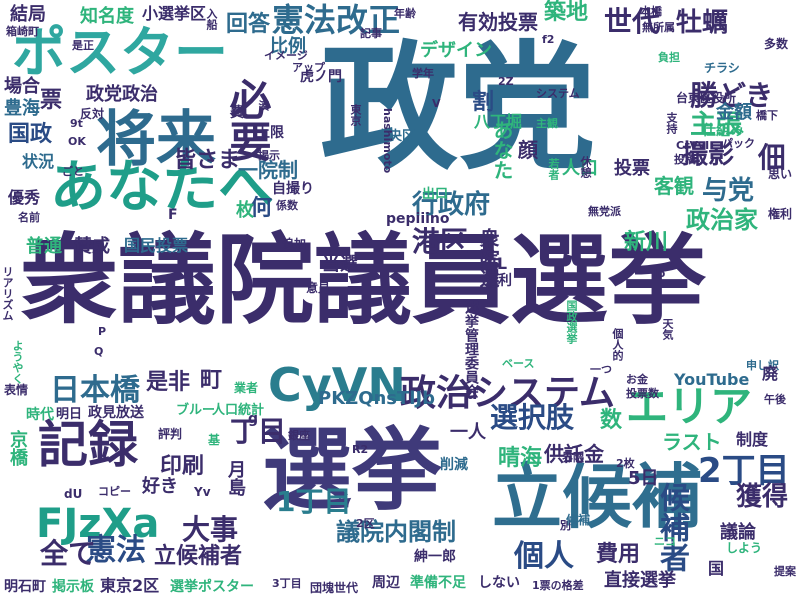  I want to click on cloud-word: 政見放送, so click(116, 413).